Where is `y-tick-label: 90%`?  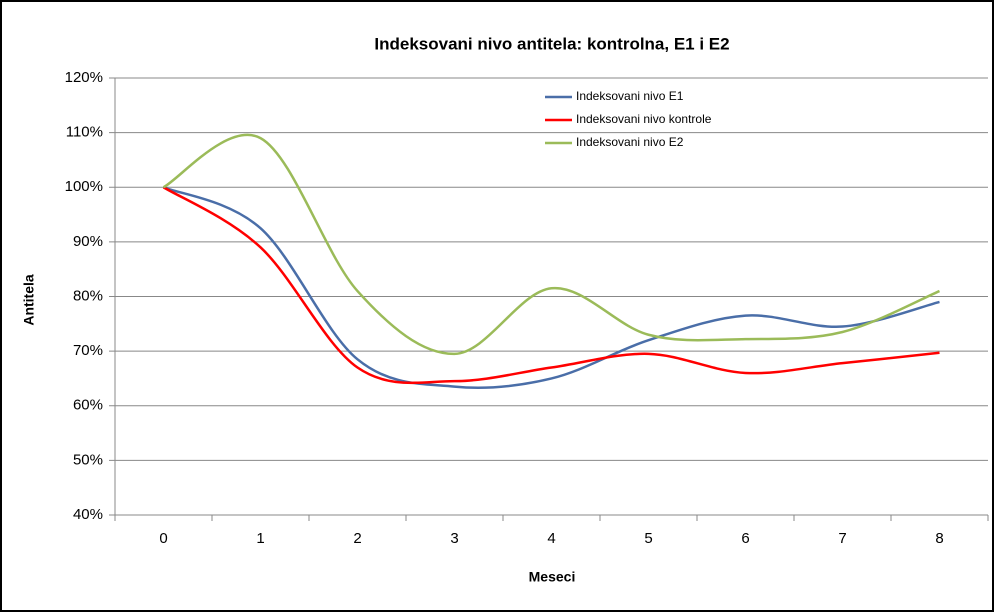 y-tick-label: 90% is located at coordinates (88, 241).